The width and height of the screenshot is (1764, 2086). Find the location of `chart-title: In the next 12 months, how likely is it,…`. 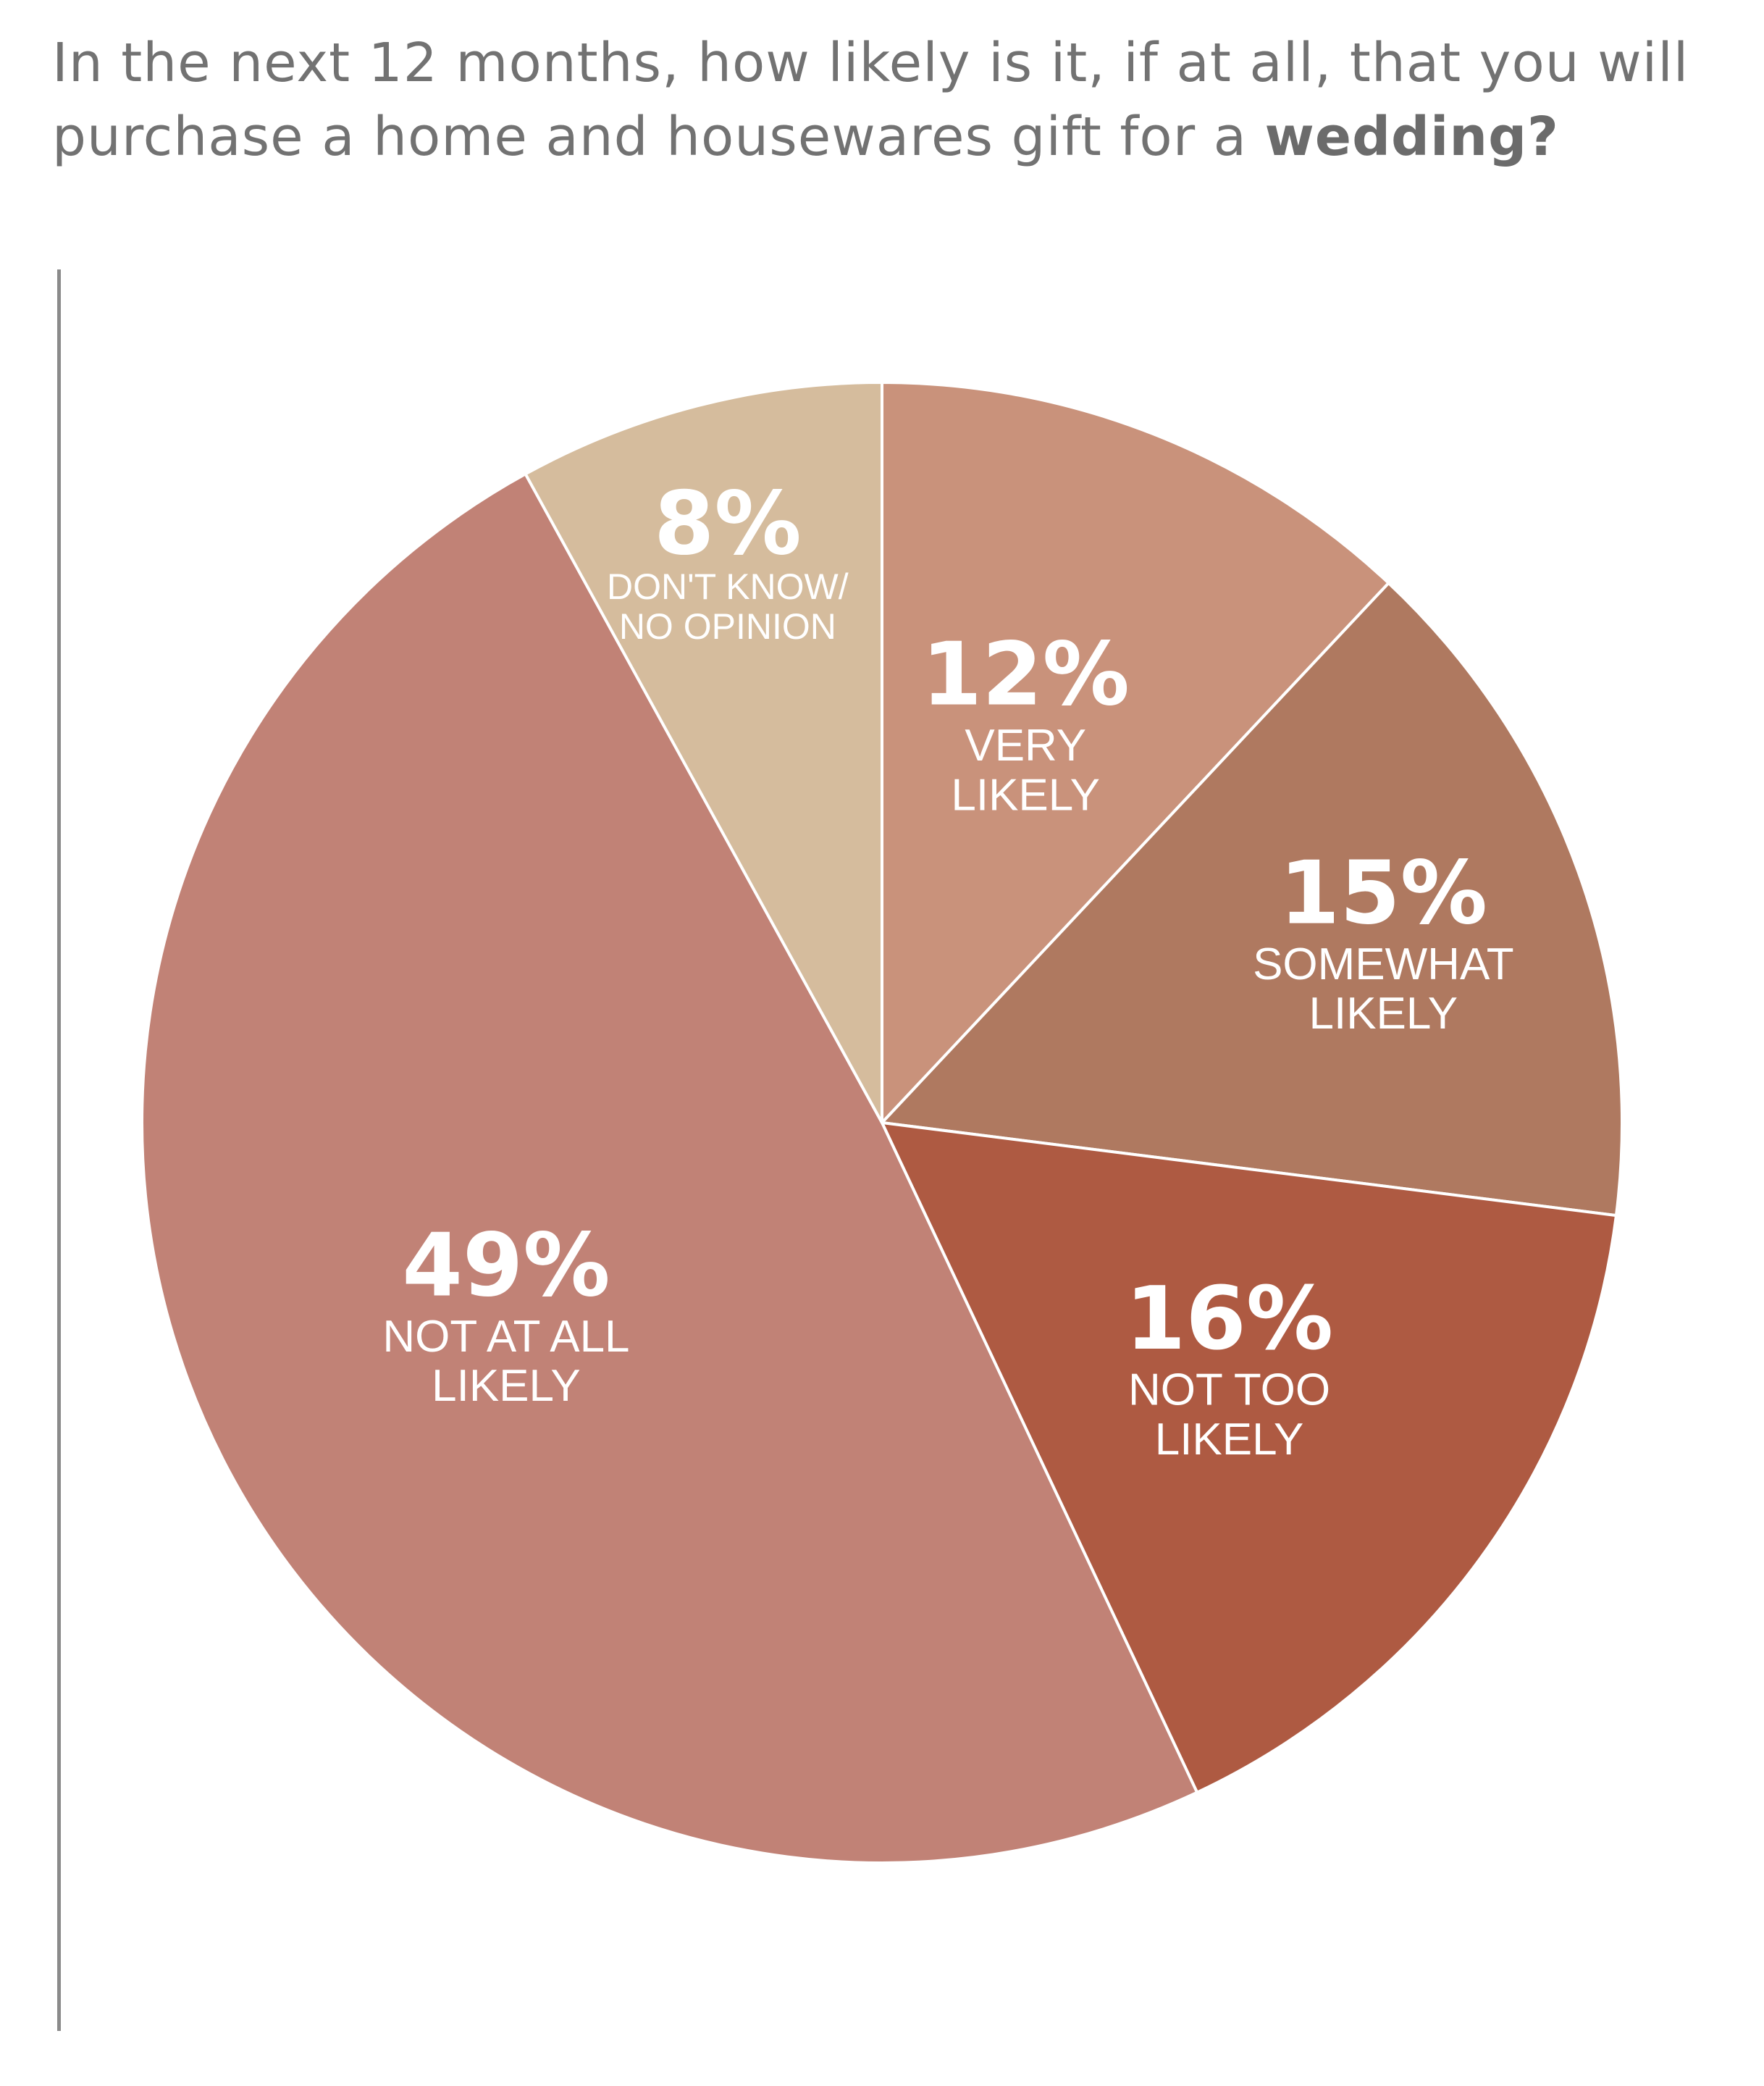

chart-title: In the next 12 months, how likely is it,… is located at coordinates (892, 100).